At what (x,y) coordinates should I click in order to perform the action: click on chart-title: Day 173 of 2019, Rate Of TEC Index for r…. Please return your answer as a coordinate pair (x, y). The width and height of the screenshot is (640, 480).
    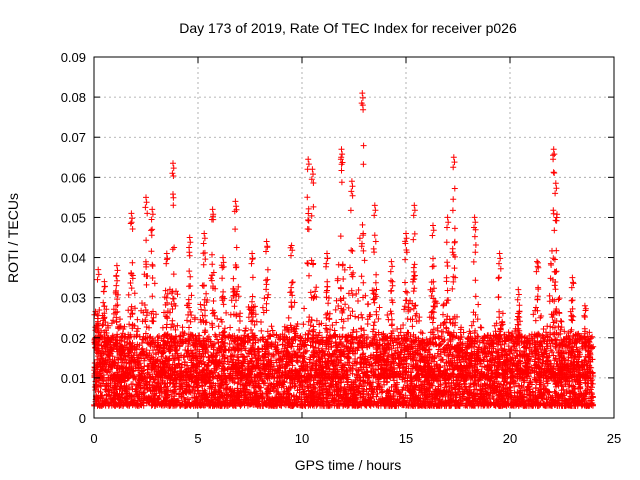
    Looking at the image, I should click on (348, 28).